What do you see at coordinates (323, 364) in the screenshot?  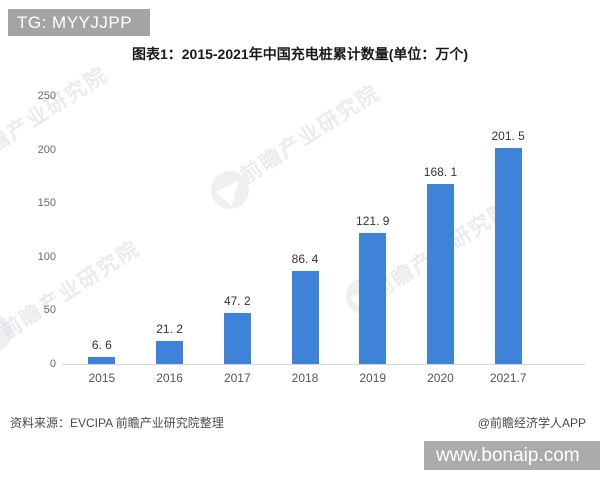 I see `x-axis-line` at bounding box center [323, 364].